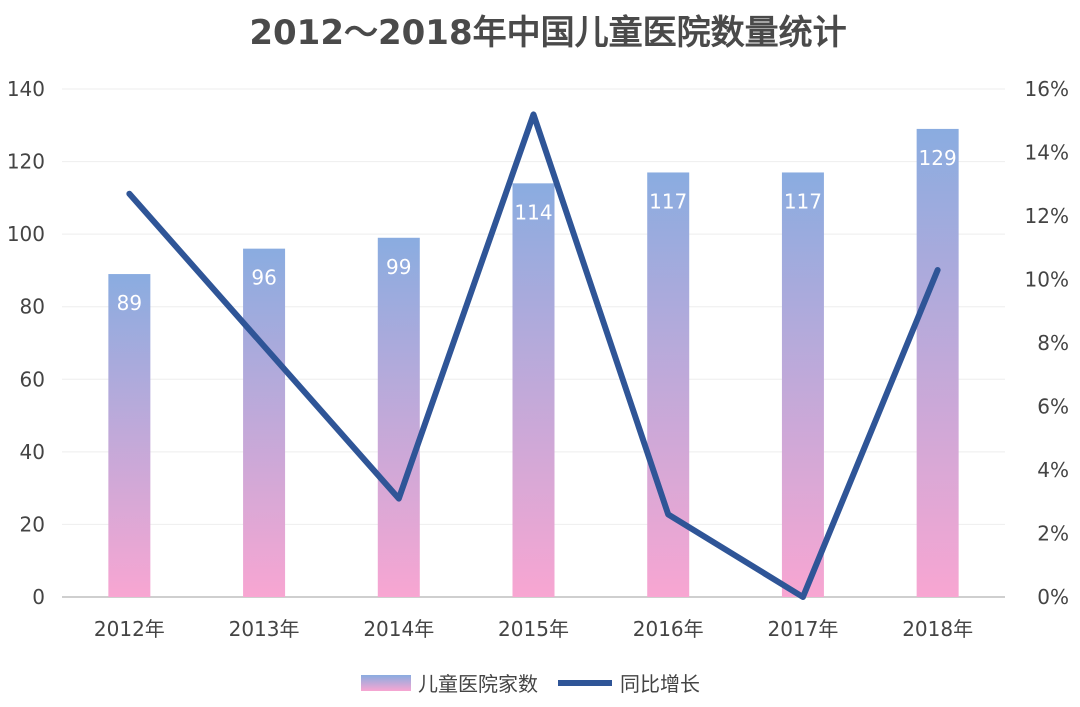 The height and width of the screenshot is (707, 1080). What do you see at coordinates (1053, 597) in the screenshot?
I see `right-tick-label: 0%` at bounding box center [1053, 597].